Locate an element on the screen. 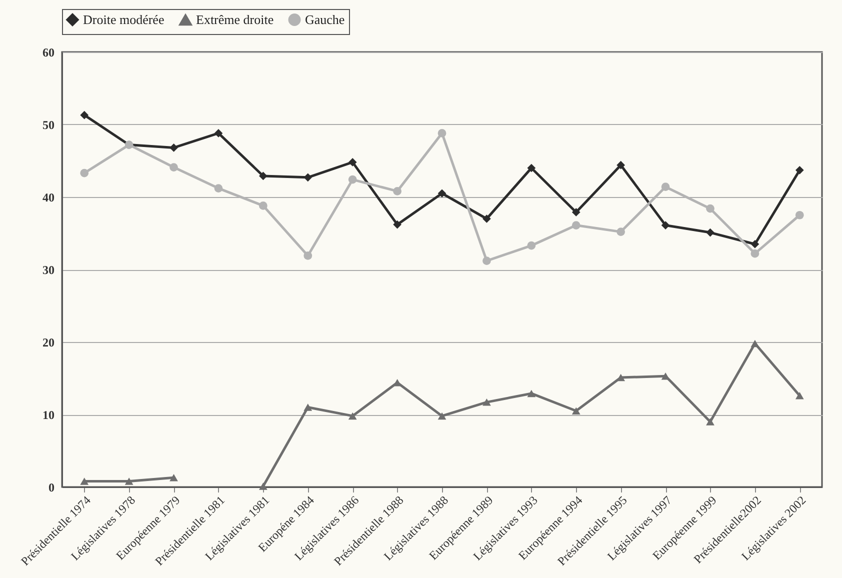 The width and height of the screenshot is (842, 578). y-tick-label: 40 is located at coordinates (48, 197).